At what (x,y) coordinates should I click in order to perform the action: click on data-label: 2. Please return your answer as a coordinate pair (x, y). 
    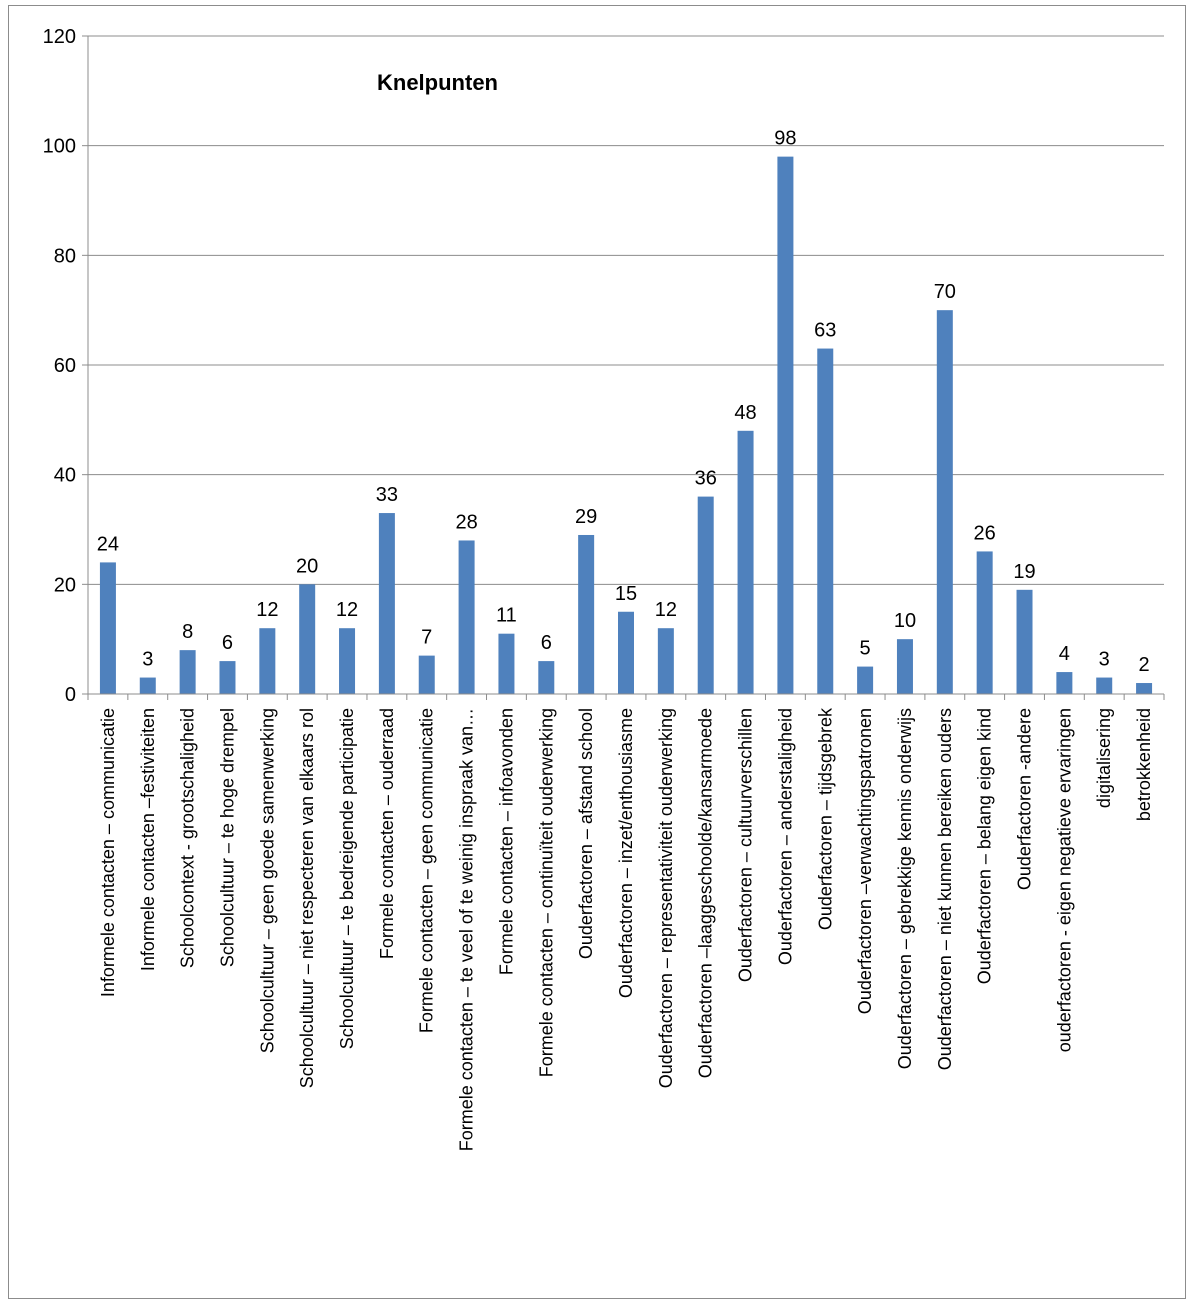
    Looking at the image, I should click on (1144, 665).